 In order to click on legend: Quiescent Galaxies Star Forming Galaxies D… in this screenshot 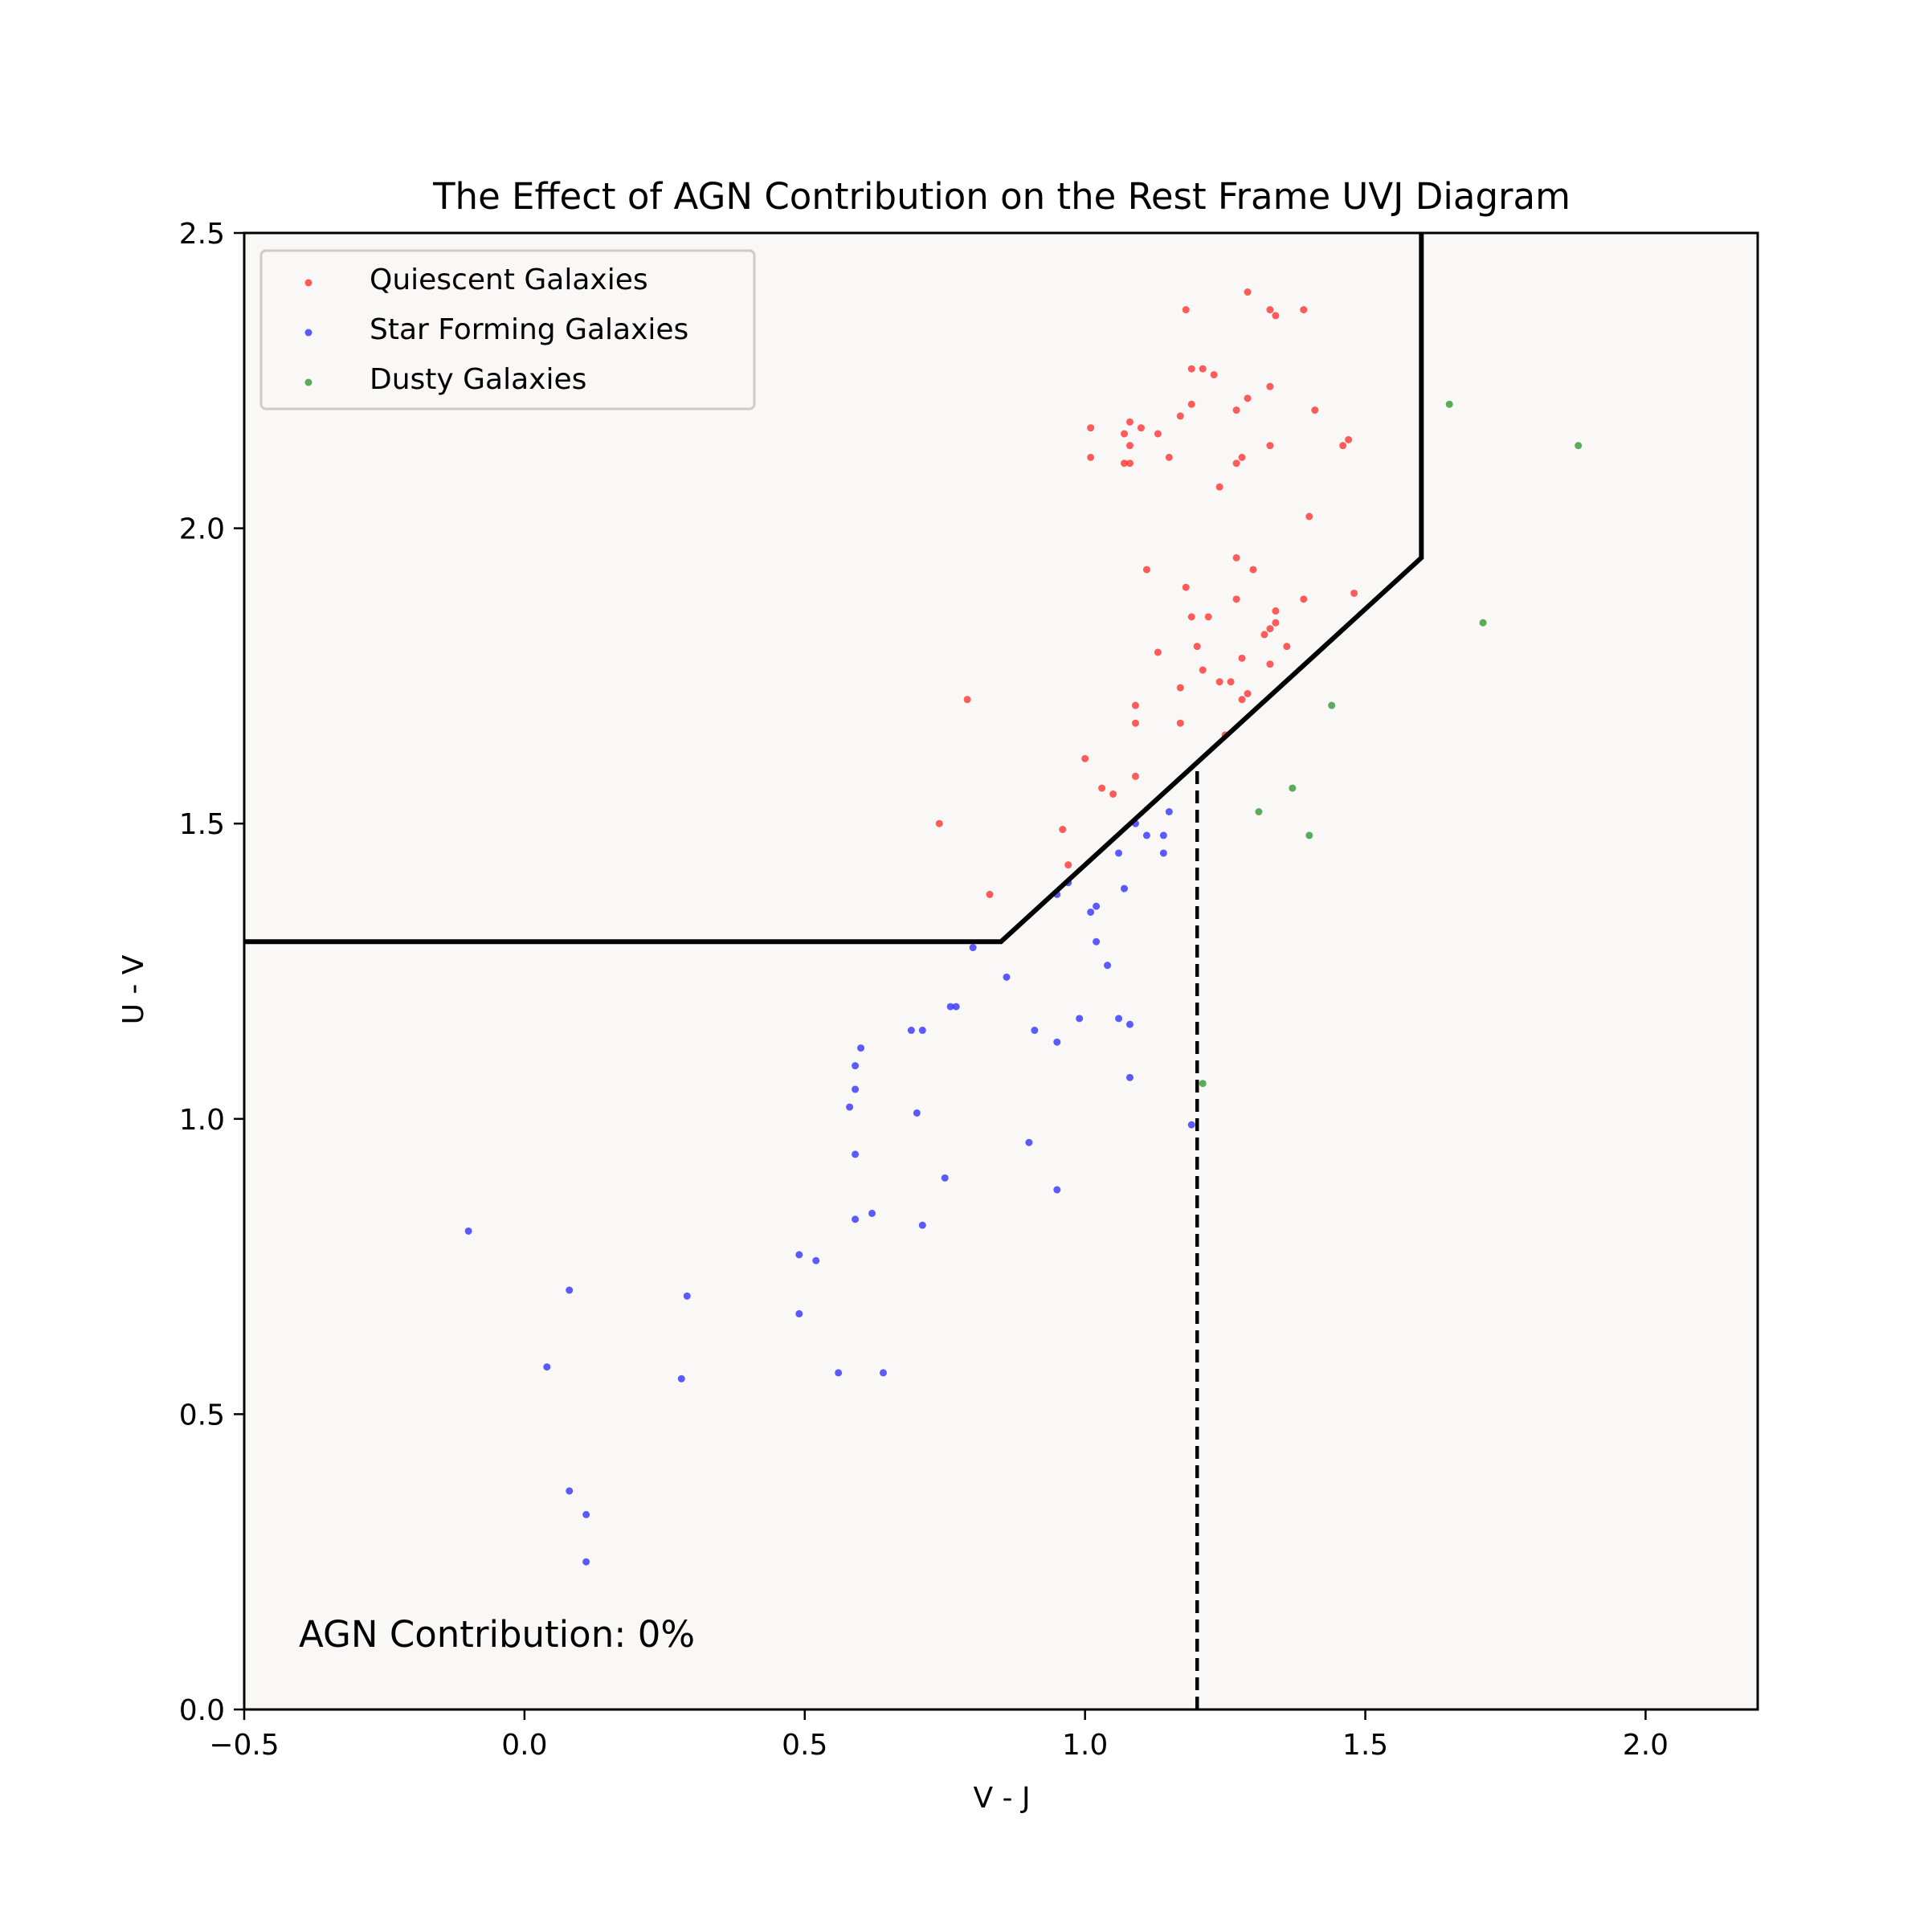, I will do `click(507, 329)`.